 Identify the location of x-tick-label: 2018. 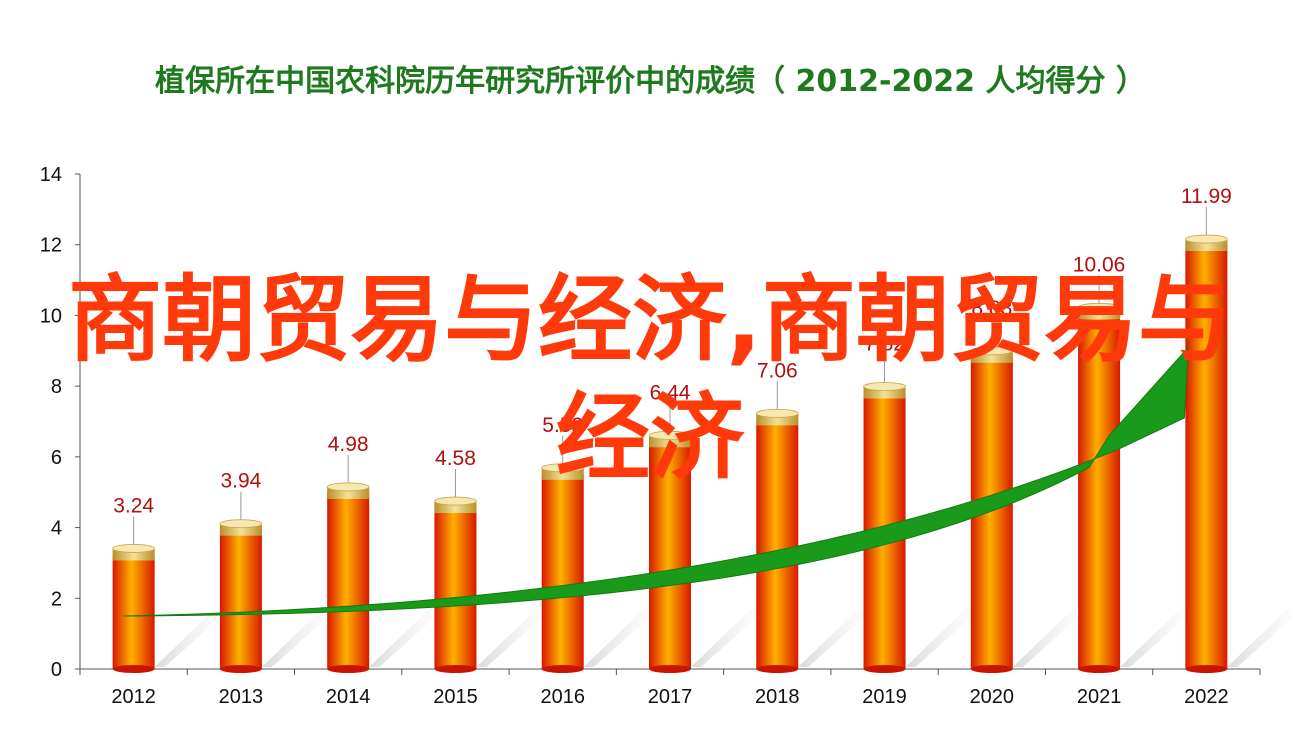
(777, 697).